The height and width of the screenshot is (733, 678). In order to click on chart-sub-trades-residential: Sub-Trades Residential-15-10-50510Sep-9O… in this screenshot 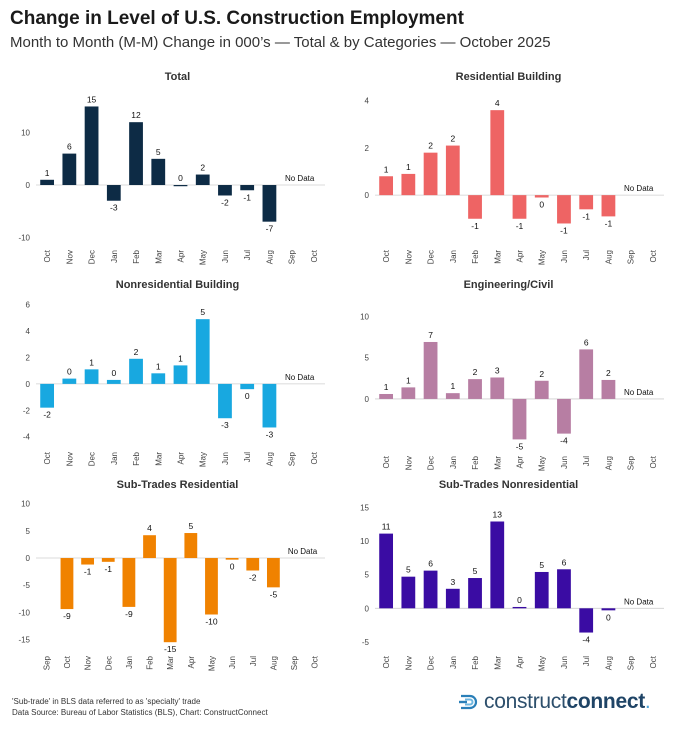, I will do `click(171, 575)`.